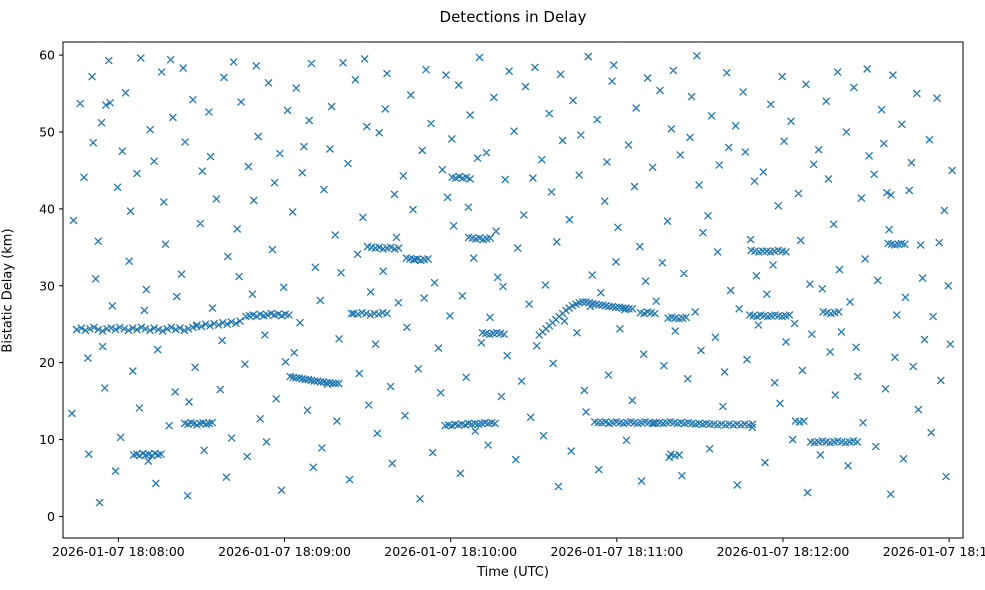  I want to click on x-tick-label: 2026-01-07 18:13:00, so click(934, 551).